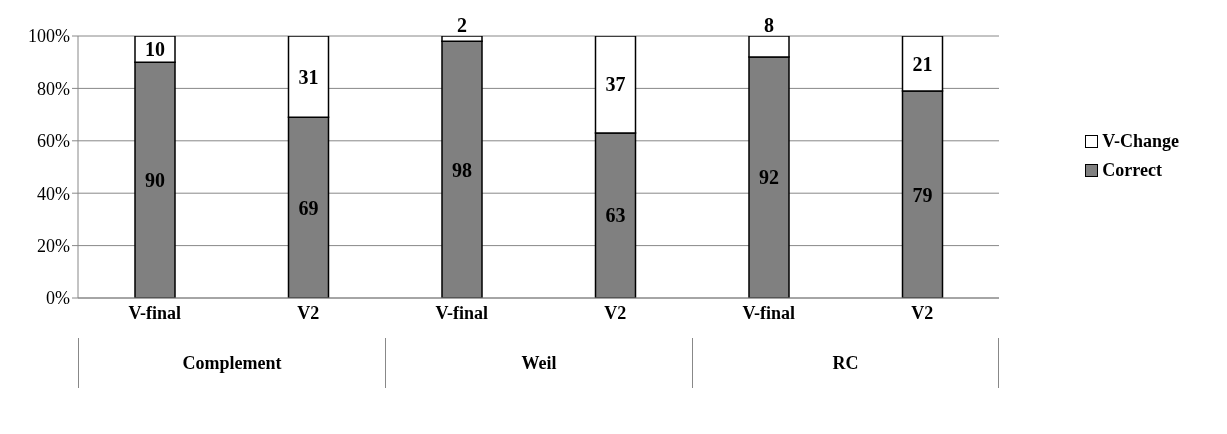 This screenshot has height=434, width=1227. What do you see at coordinates (49, 36) in the screenshot?
I see `y-tick-label: 100%` at bounding box center [49, 36].